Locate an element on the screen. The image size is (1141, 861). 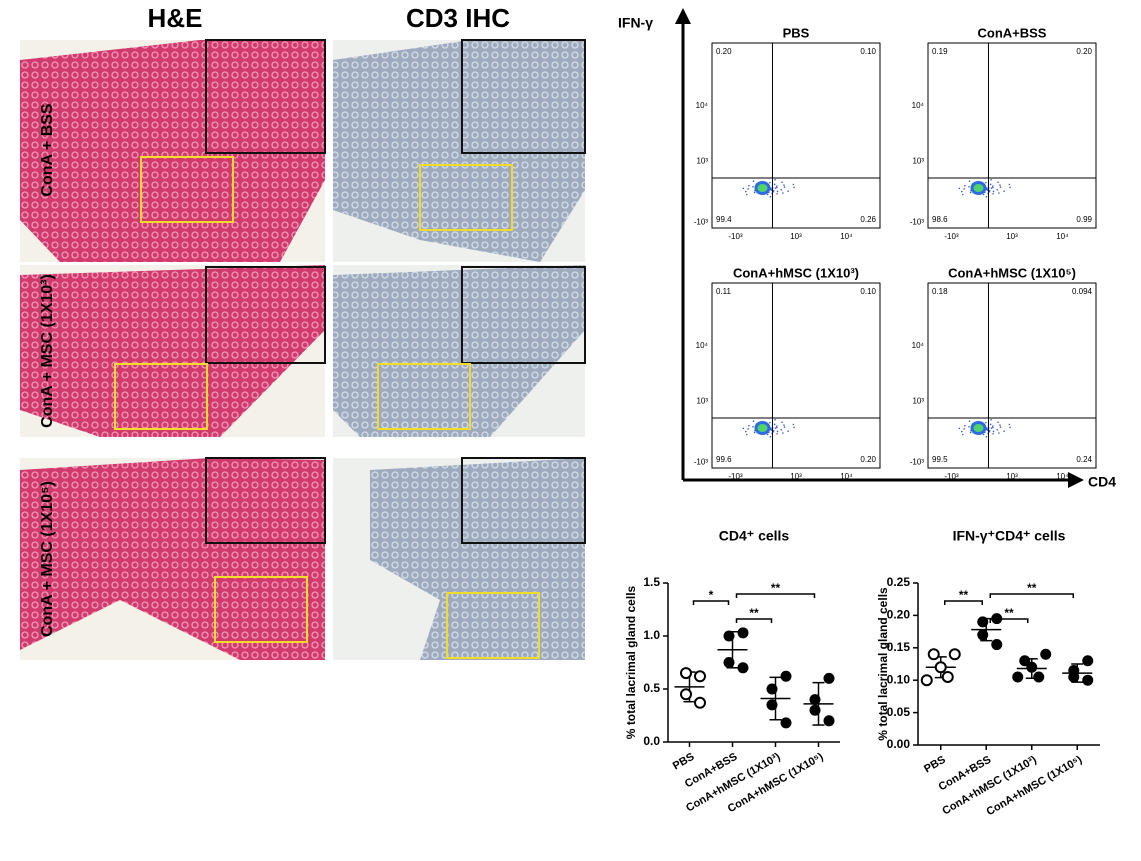
quadrant-percent: 0.19 is located at coordinates (940, 51).